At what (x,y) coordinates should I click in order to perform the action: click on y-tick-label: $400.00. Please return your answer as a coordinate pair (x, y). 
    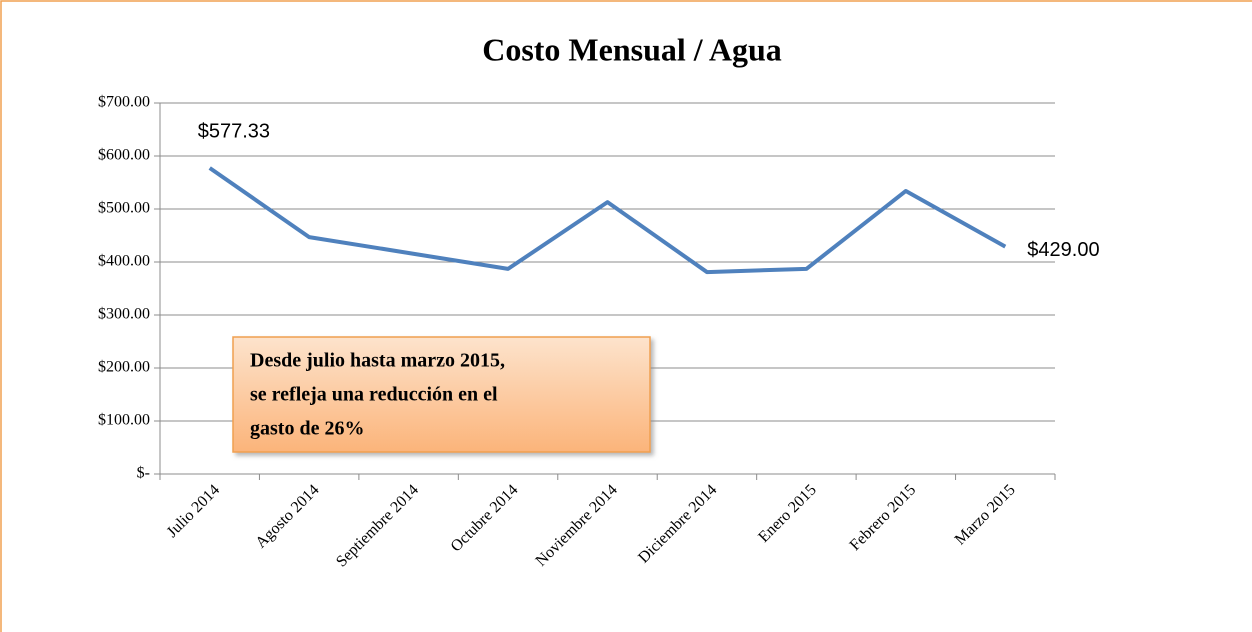
    Looking at the image, I should click on (124, 261).